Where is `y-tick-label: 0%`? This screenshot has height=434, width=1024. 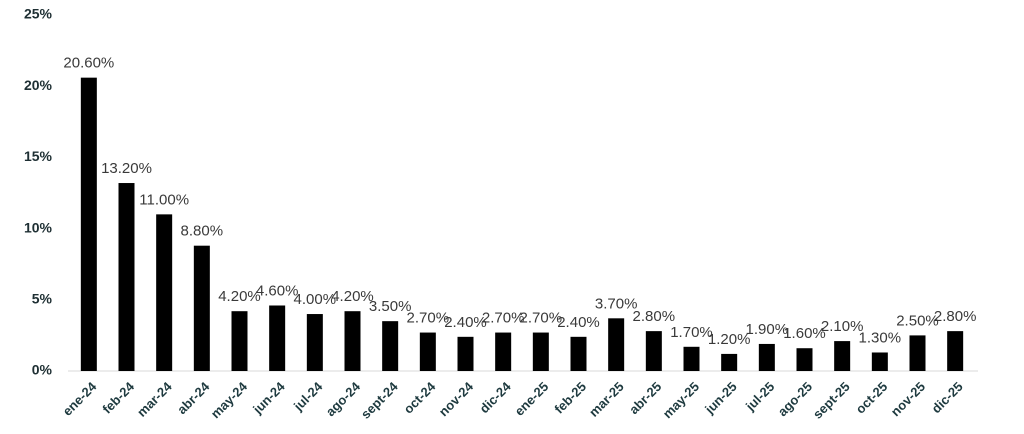 y-tick-label: 0% is located at coordinates (42, 370).